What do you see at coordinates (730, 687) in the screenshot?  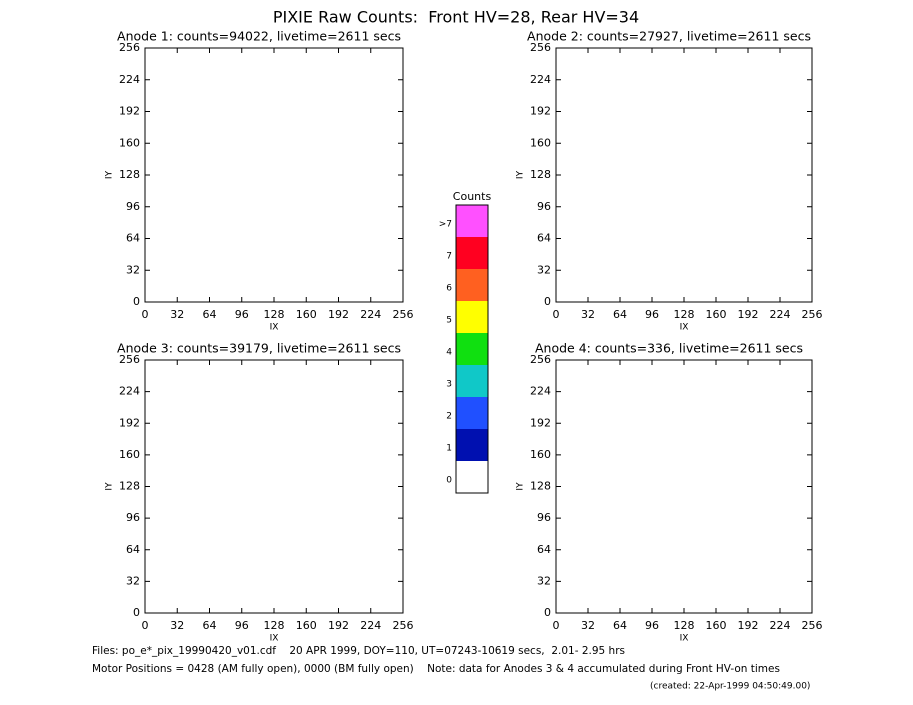 I see `footer-created: (created: 22-Apr-1999 04:50:49.00)` at bounding box center [730, 687].